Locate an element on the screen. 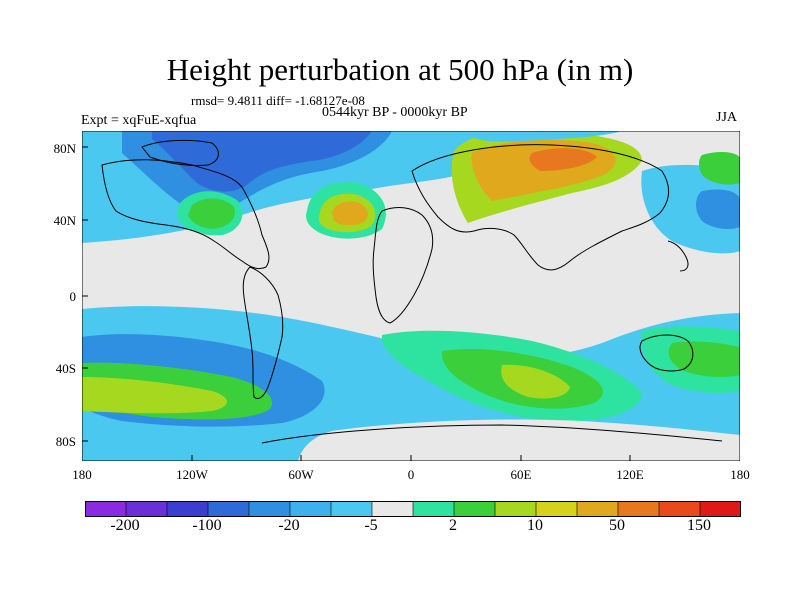 Image resolution: width=800 pixels, height=600 pixels. australia-outline is located at coordinates (666, 353).